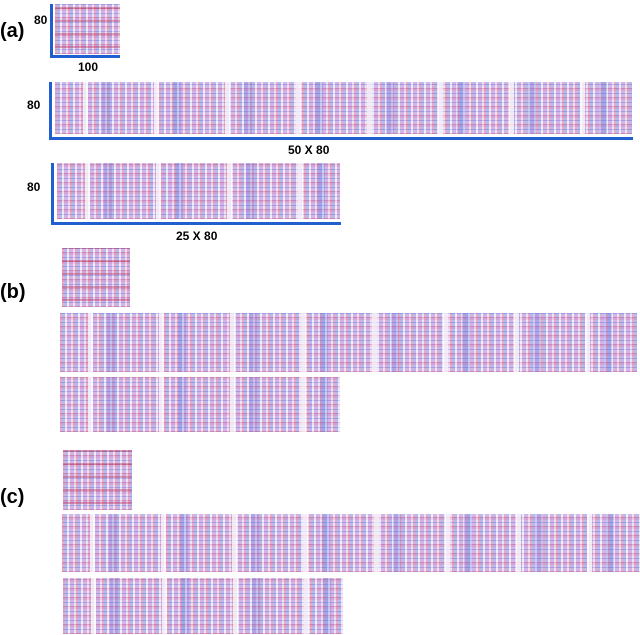 Image resolution: width=640 pixels, height=635 pixels. I want to click on panel-label: (a), so click(12, 31).